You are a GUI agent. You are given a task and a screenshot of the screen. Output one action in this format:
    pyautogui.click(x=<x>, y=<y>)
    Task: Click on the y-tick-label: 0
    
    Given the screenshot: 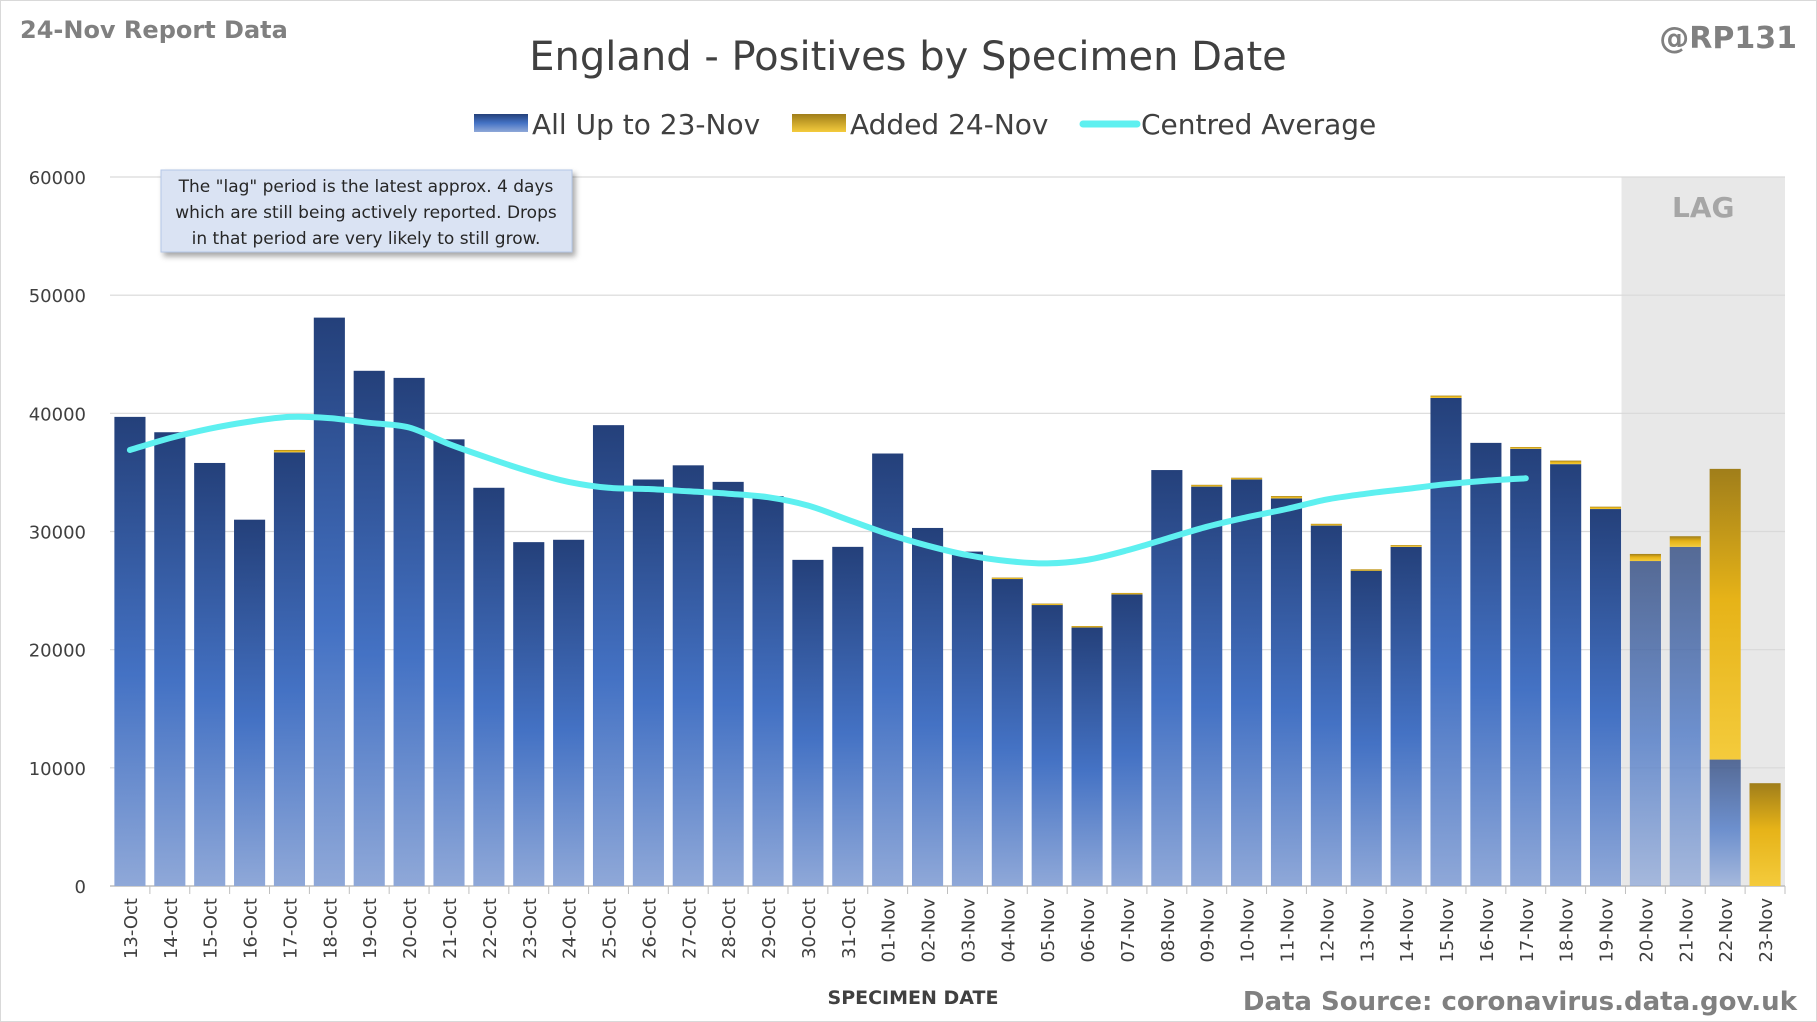 What is the action you would take?
    pyautogui.click(x=80, y=887)
    